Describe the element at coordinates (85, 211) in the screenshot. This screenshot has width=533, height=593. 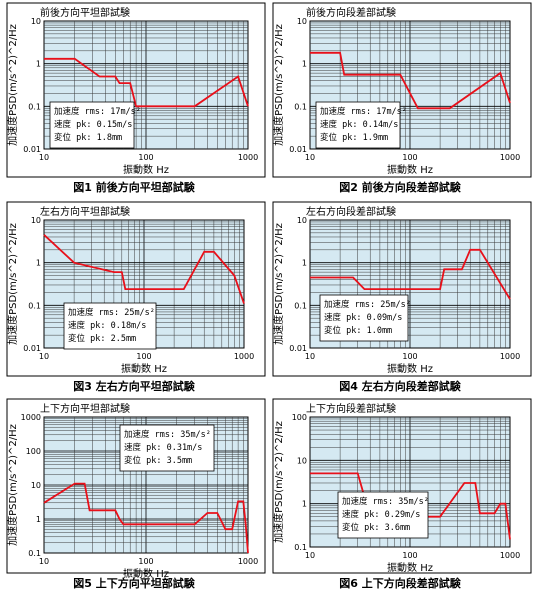
I see `chart-3-title: 左右方向平坦部試験` at that location.